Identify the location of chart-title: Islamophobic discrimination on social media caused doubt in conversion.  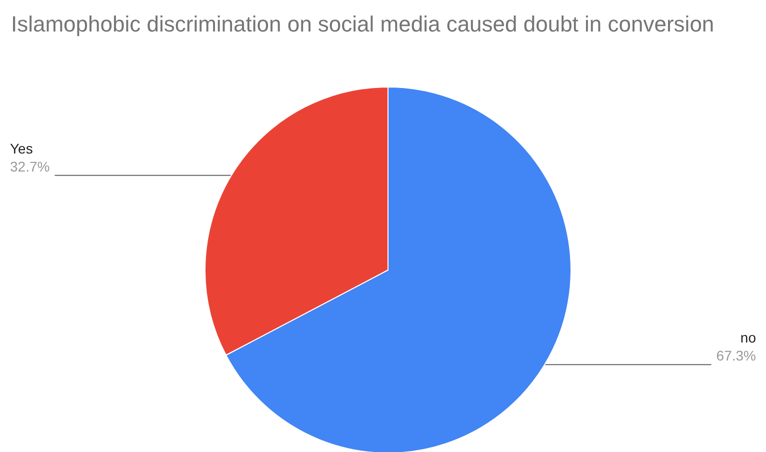
(362, 24).